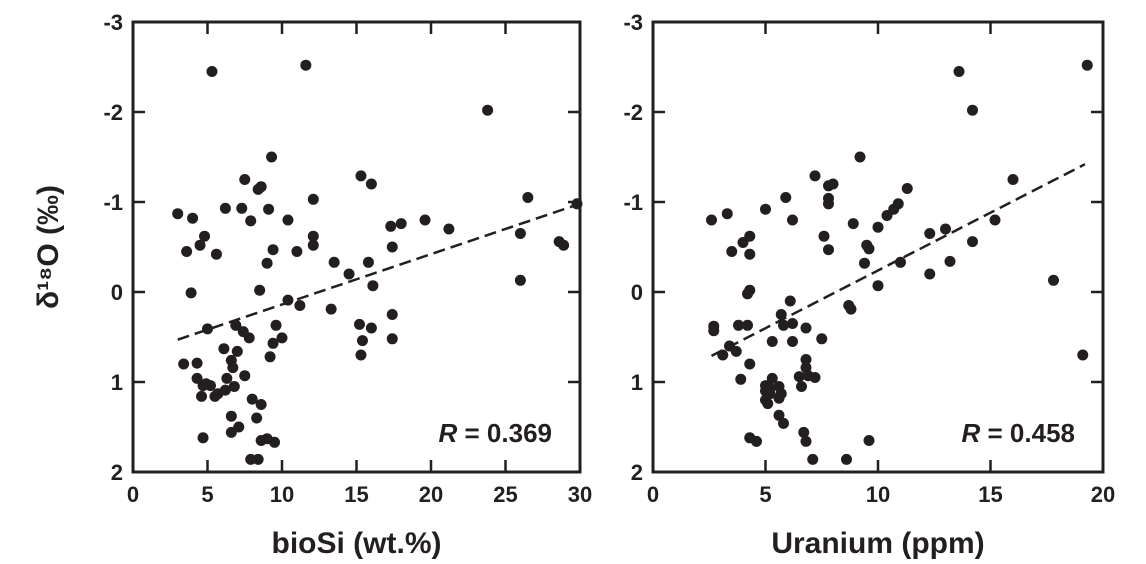 Image resolution: width=1146 pixels, height=564 pixels. What do you see at coordinates (357, 543) in the screenshot?
I see `biosi-x-axis-title: bioSi (wt.%)` at bounding box center [357, 543].